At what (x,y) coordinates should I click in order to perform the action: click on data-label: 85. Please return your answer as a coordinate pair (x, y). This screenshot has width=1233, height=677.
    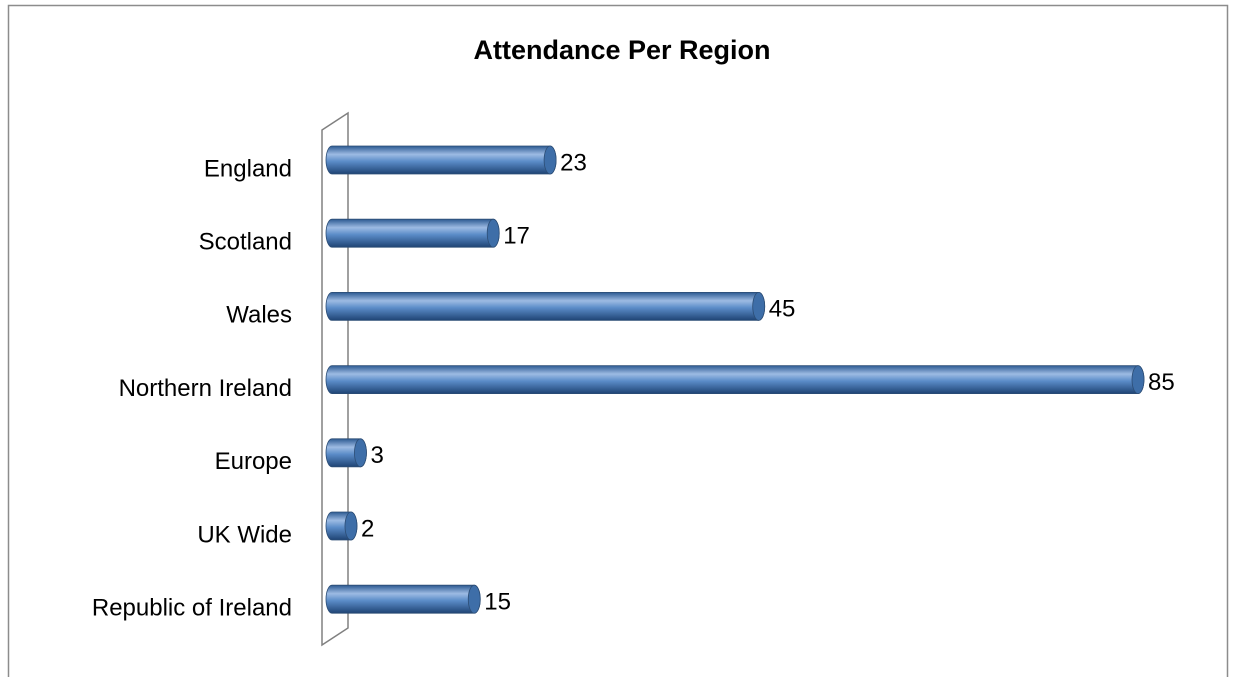
    Looking at the image, I should click on (1161, 382).